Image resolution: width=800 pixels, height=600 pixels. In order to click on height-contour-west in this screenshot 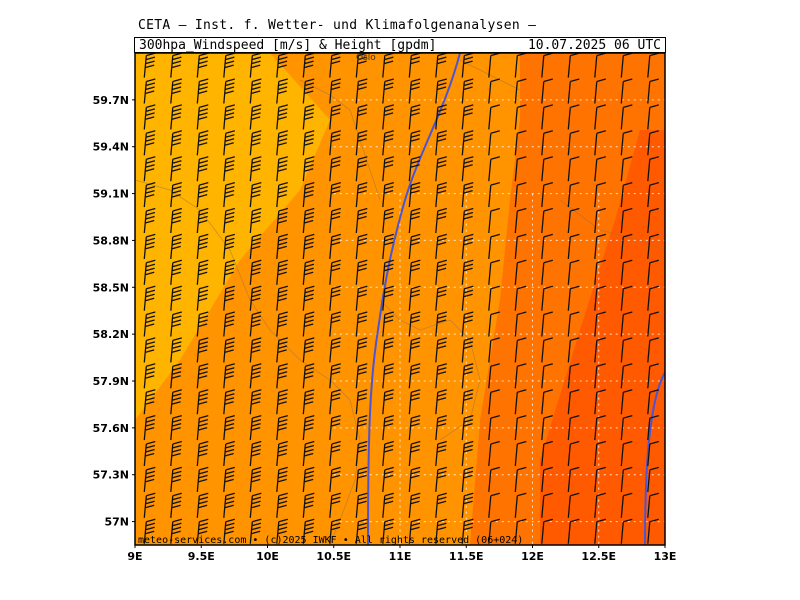, I will do `click(414, 299)`.